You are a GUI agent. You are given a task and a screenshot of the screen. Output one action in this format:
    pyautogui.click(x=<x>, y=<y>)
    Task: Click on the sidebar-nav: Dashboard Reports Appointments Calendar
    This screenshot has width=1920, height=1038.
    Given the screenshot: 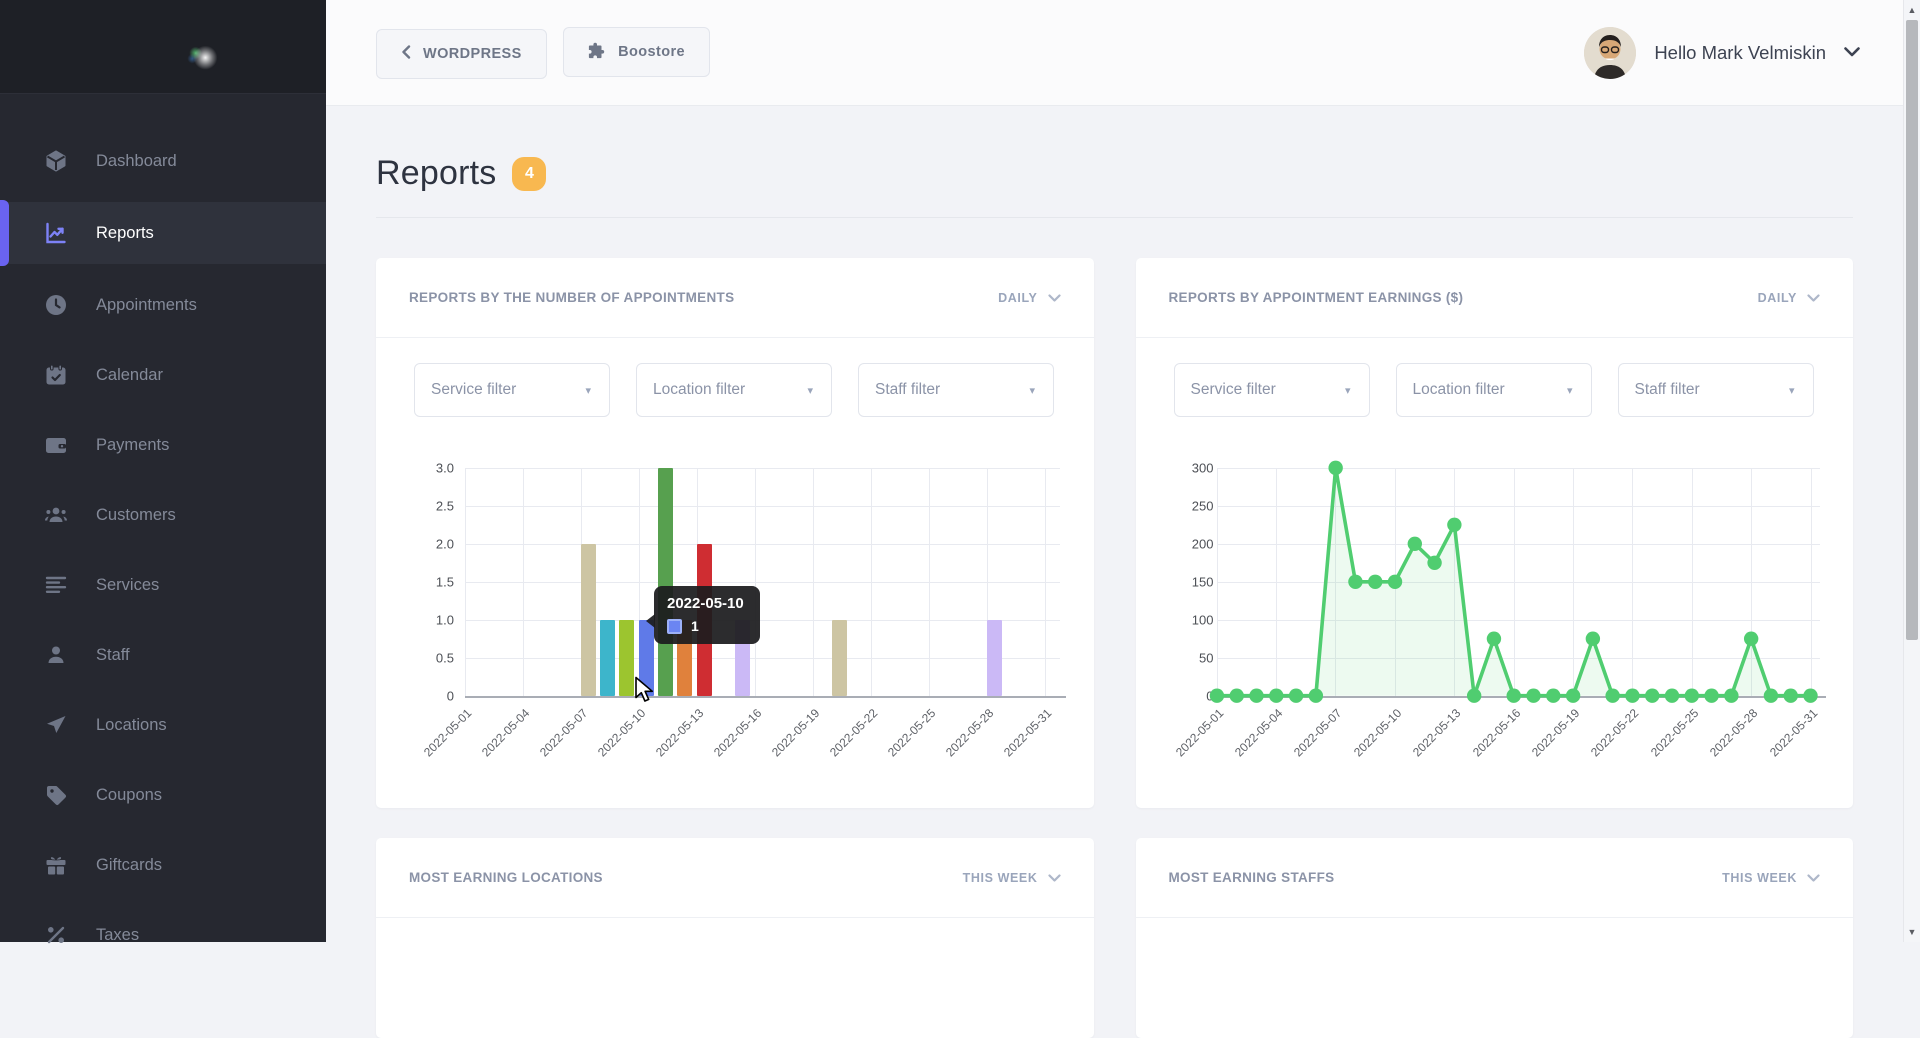 What is the action you would take?
    pyautogui.click(x=163, y=529)
    